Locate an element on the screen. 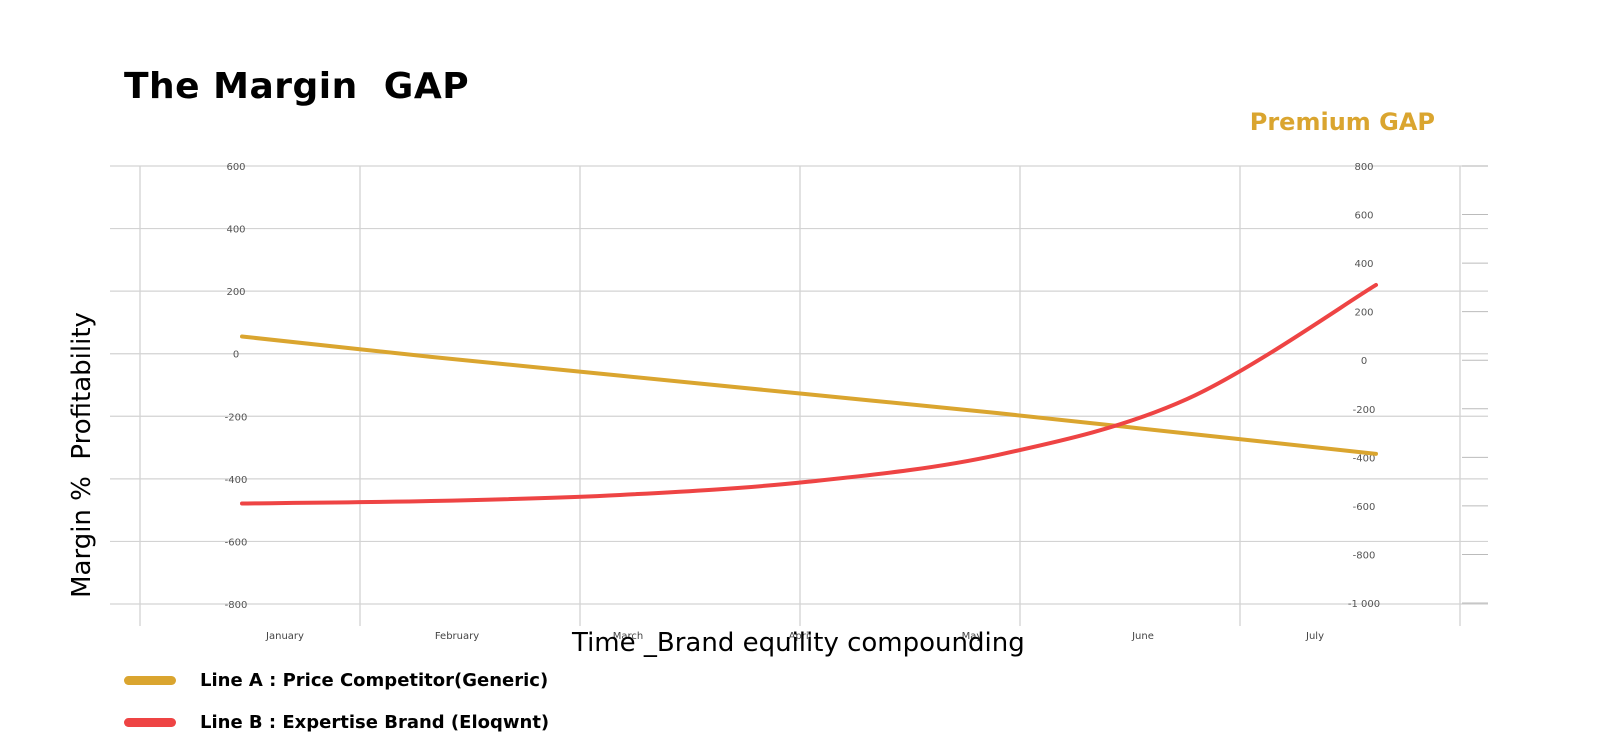 The image size is (1600, 749). right-tick-label: 600 is located at coordinates (1363, 216).